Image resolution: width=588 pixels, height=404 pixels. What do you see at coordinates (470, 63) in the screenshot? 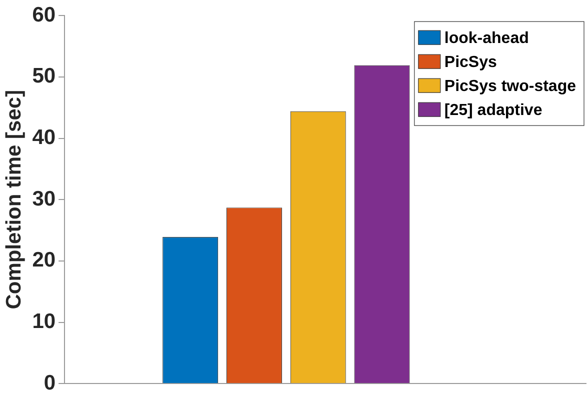
I see `legend-label: PicSys` at bounding box center [470, 63].